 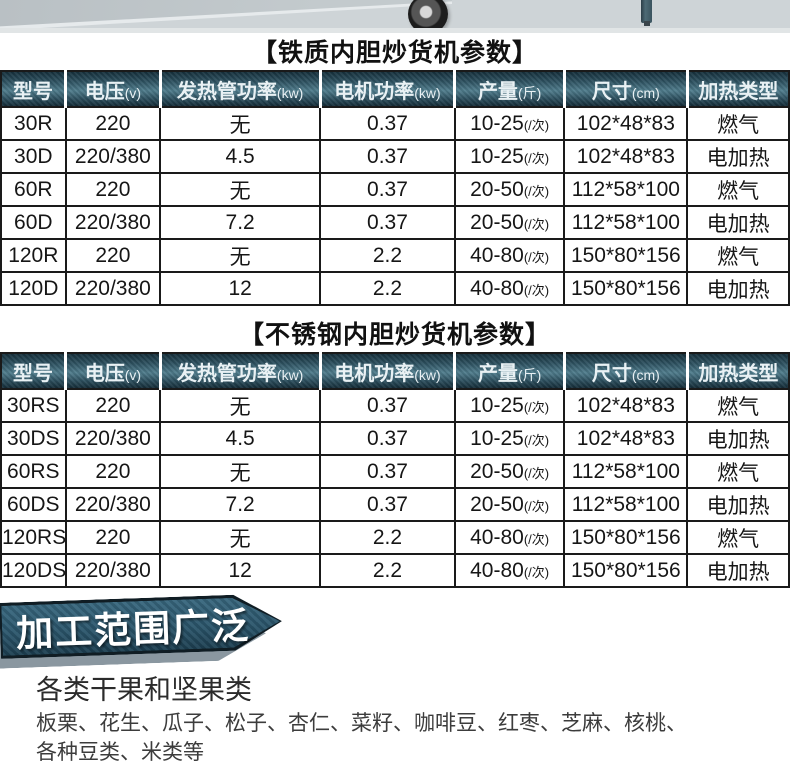 What do you see at coordinates (395, 471) in the screenshot?
I see `table-row: 60RS 220 无 0.37 20-50(/次) 112*58*100 燃气` at bounding box center [395, 471].